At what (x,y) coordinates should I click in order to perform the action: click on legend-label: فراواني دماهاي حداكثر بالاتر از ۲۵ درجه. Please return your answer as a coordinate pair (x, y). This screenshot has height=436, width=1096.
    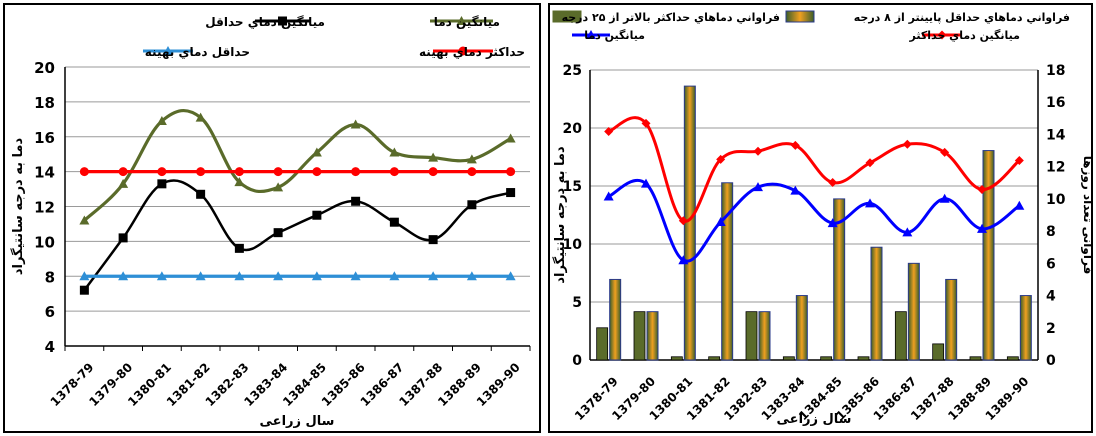
    Looking at the image, I should click on (671, 17).